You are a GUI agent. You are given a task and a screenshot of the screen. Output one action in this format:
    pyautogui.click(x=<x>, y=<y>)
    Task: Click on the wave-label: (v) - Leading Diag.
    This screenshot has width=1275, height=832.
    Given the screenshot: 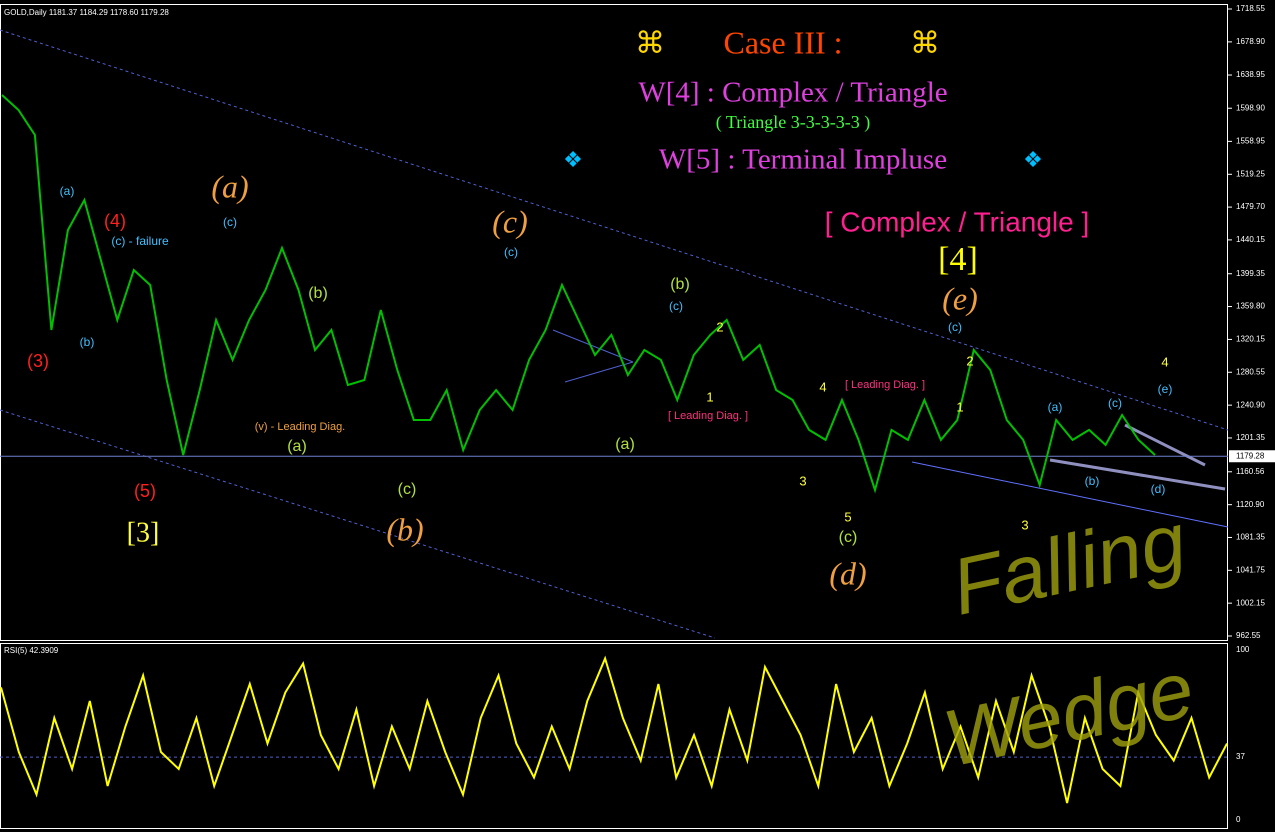 What is the action you would take?
    pyautogui.click(x=300, y=427)
    